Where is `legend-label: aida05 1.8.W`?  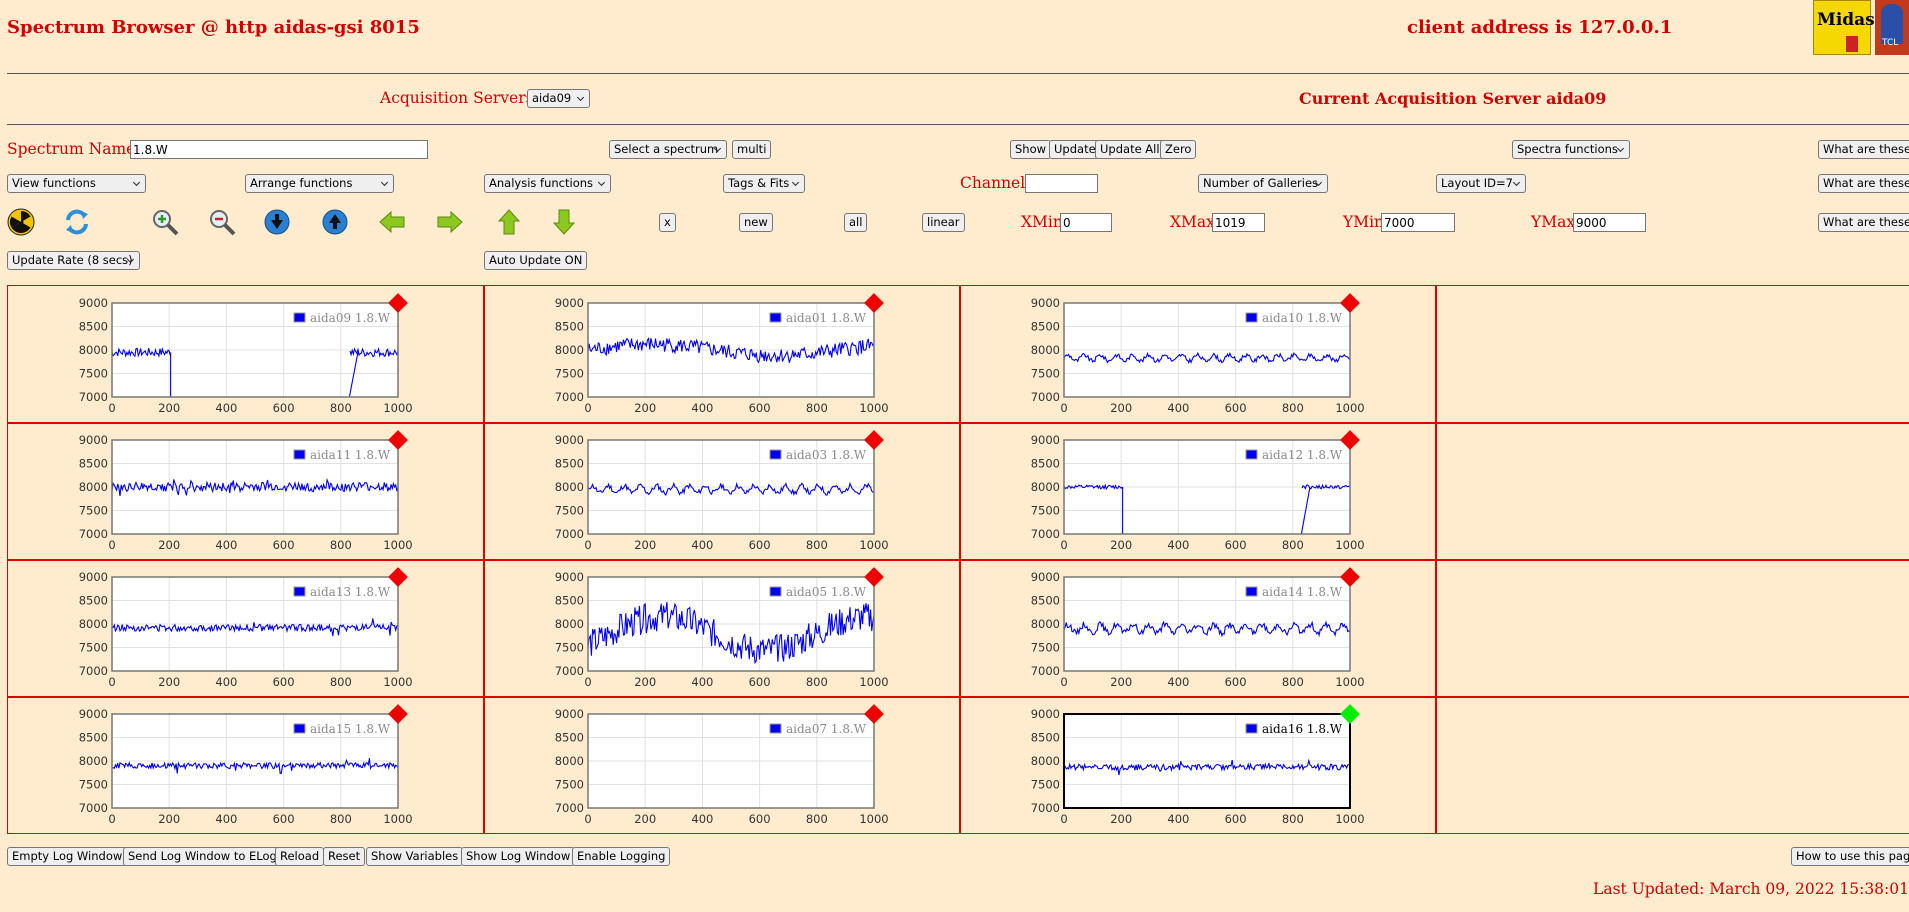
legend-label: aida05 1.8.W is located at coordinates (826, 592).